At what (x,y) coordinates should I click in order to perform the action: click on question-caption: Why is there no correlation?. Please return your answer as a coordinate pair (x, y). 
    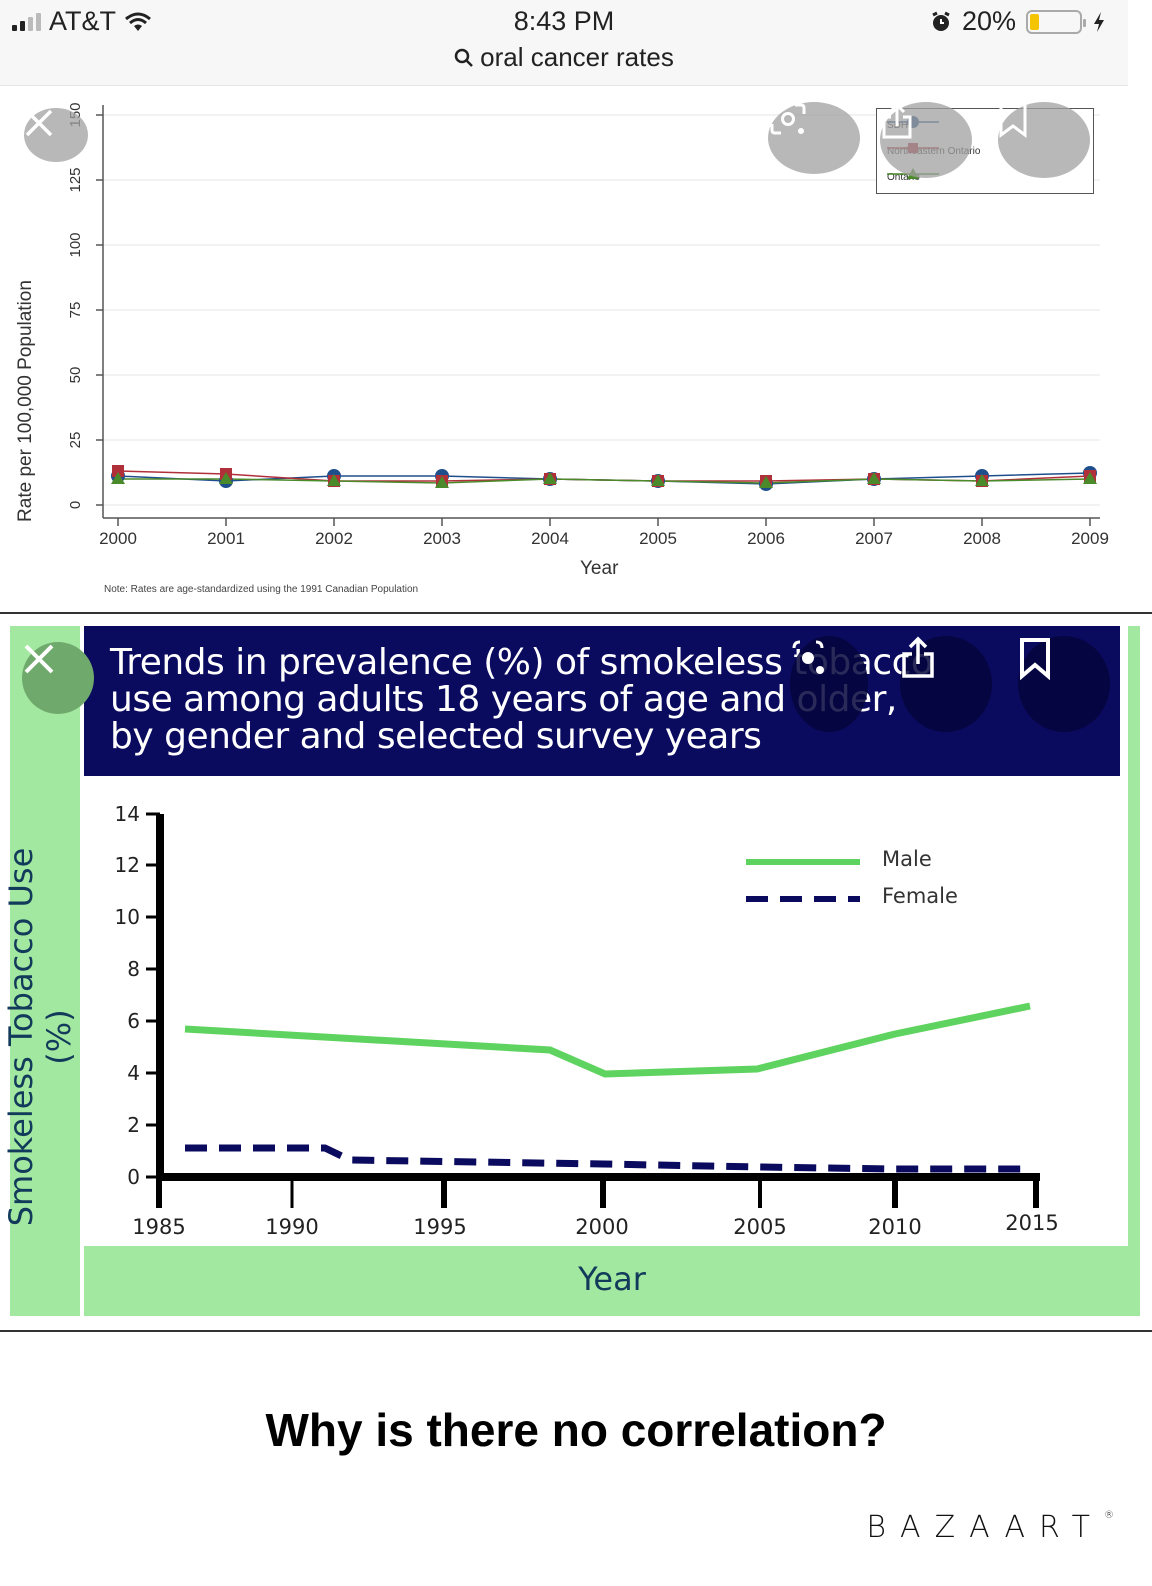
    Looking at the image, I should click on (576, 1430).